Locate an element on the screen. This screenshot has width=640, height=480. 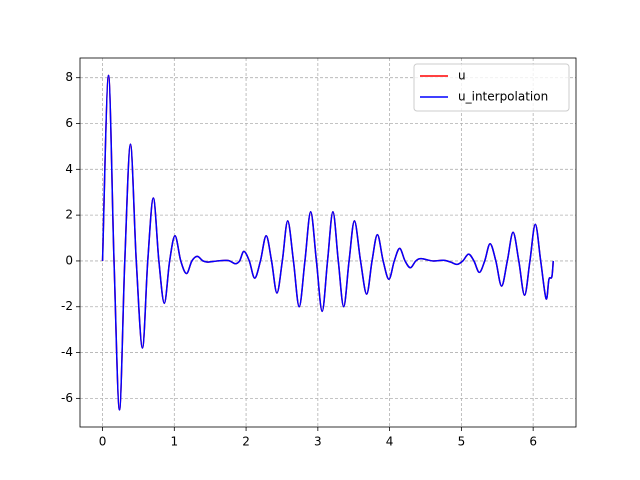
y-tick-label: -6 is located at coordinates (67, 398).